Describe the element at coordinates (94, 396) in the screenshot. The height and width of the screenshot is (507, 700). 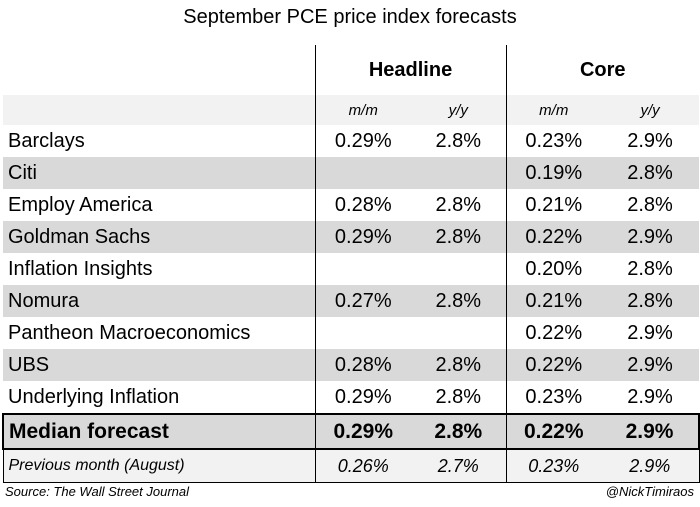
I see `row-label: Underlying Inflation` at that location.